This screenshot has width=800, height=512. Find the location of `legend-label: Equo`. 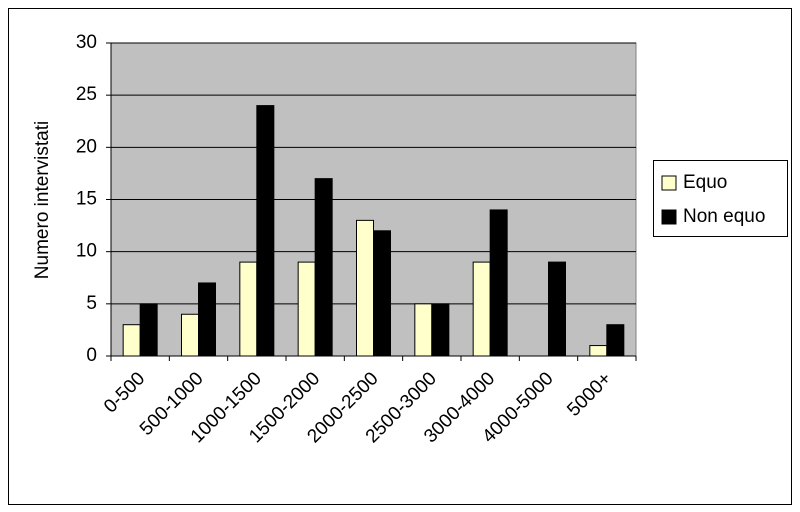

legend-label: Equo is located at coordinates (705, 182).